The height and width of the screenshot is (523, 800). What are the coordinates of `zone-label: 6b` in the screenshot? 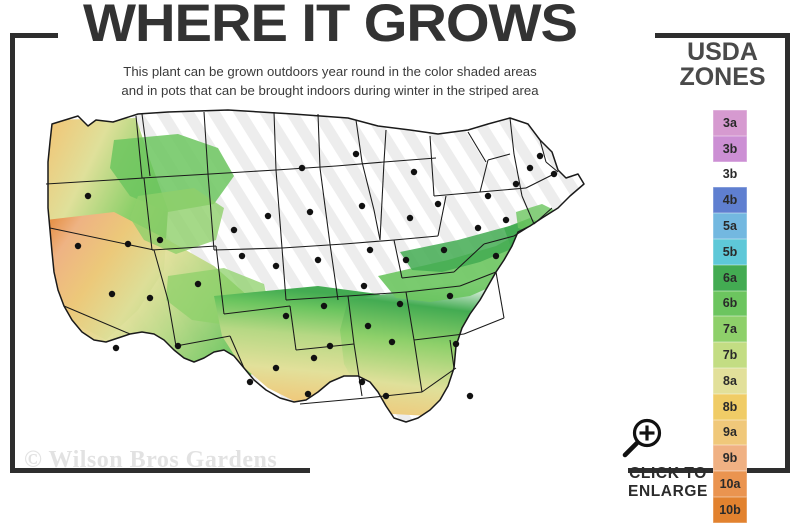 It's located at (730, 303).